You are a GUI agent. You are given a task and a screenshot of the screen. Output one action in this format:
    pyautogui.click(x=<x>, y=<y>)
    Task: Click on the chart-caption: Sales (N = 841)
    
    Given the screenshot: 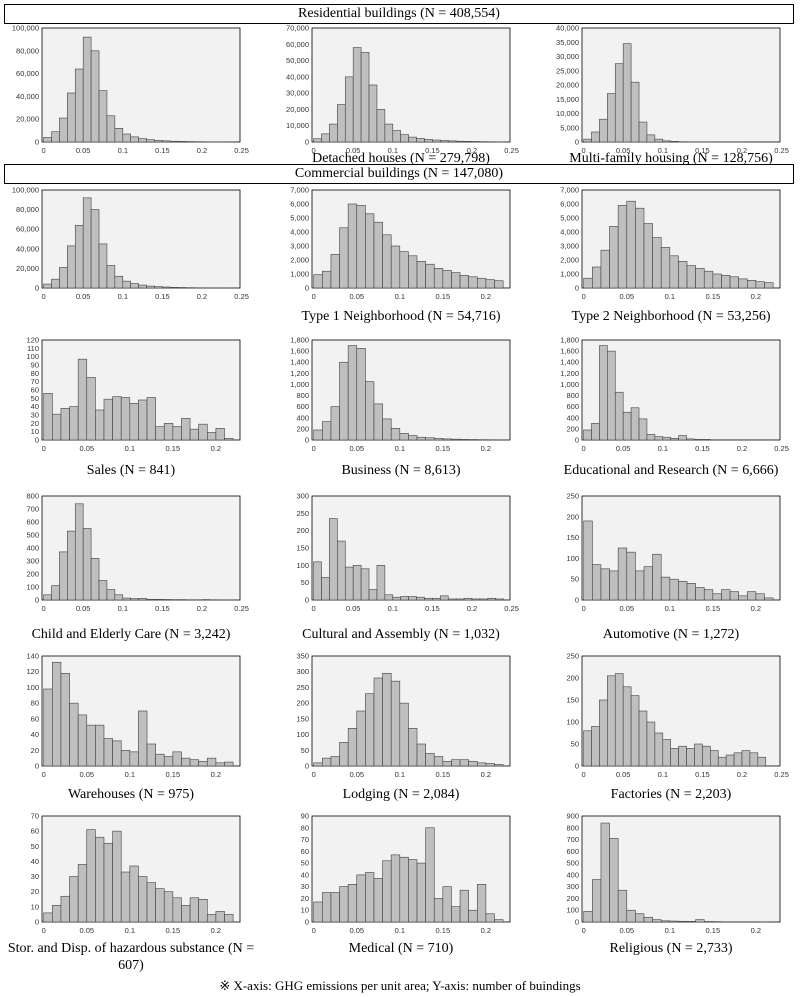 What is the action you would take?
    pyautogui.click(x=131, y=470)
    